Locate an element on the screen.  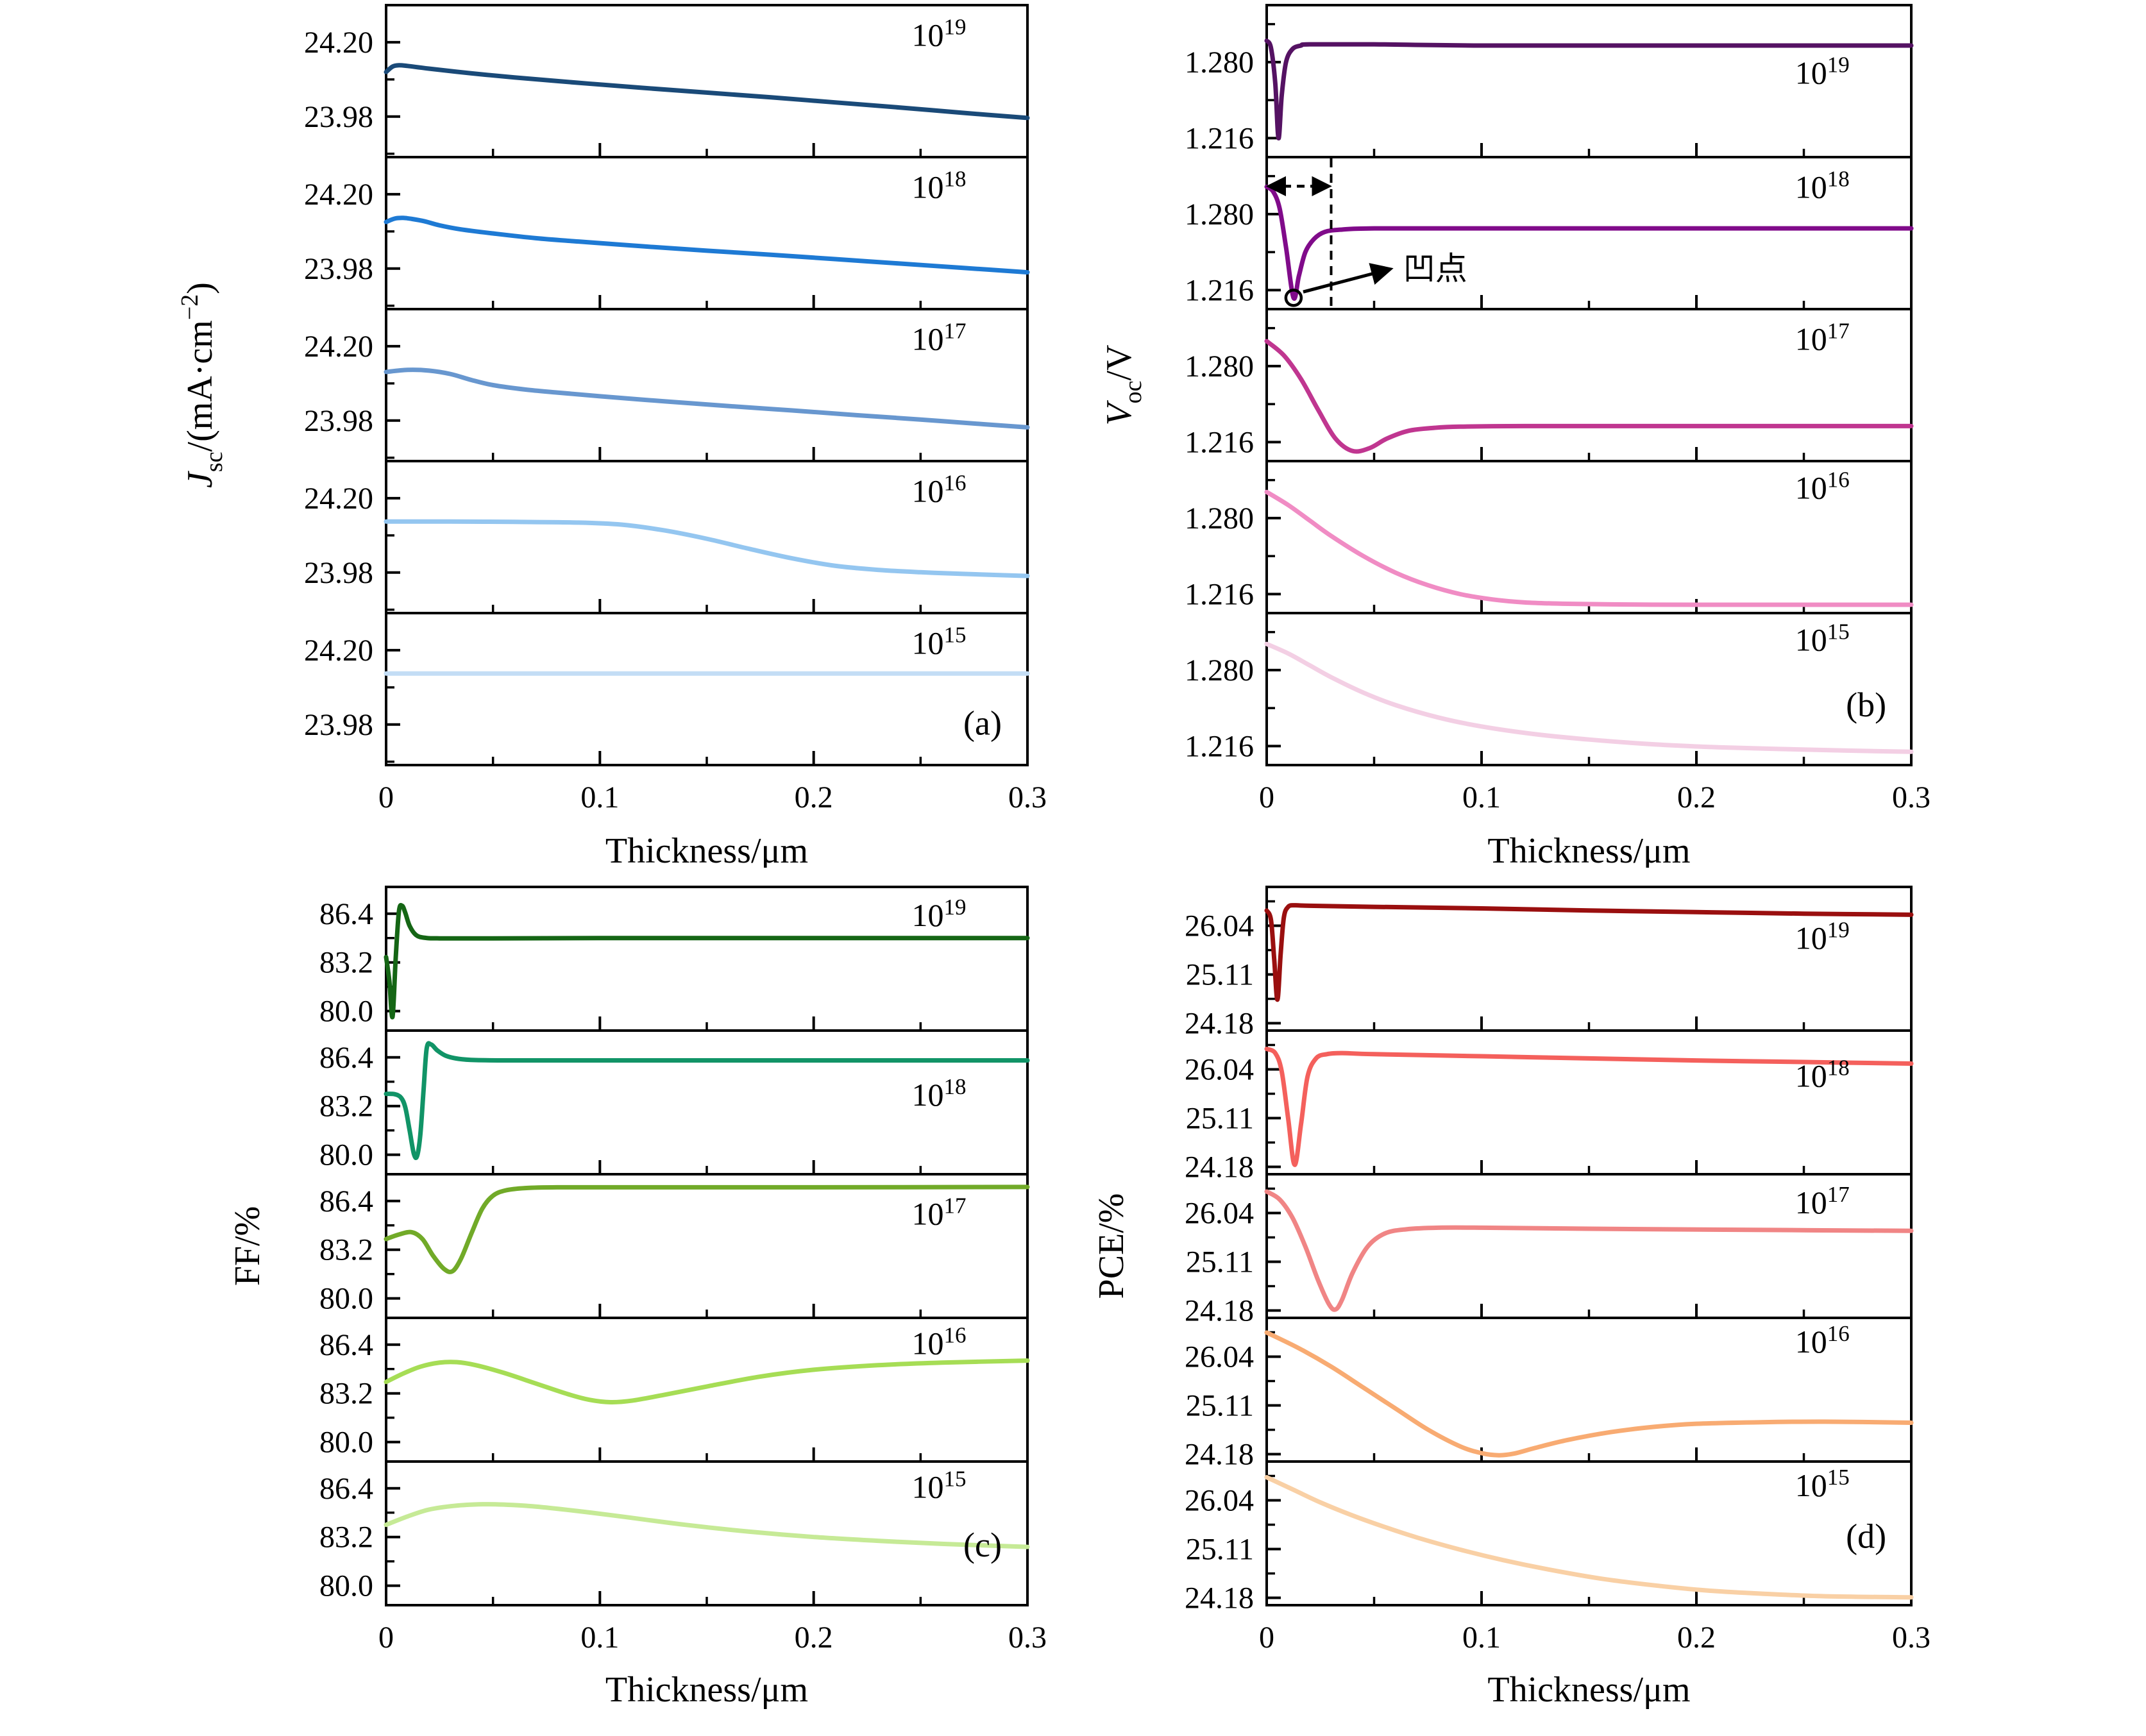
subplot-a-1e19: 24.20 23.98 1019 is located at coordinates (667, 81).